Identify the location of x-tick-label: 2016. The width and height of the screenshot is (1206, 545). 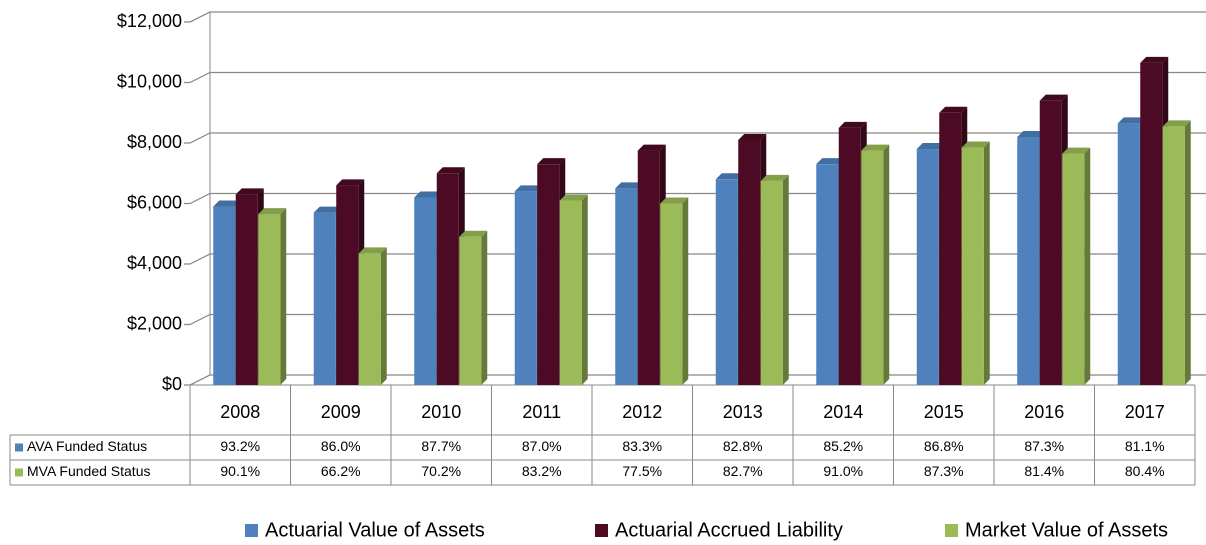
(1044, 412).